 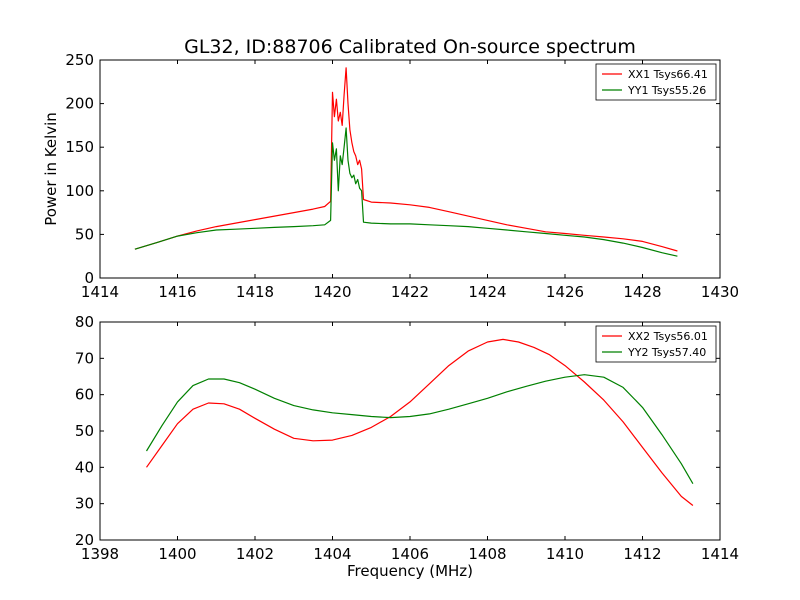 What do you see at coordinates (720, 292) in the screenshot?
I see `x-tick-label: 1430` at bounding box center [720, 292].